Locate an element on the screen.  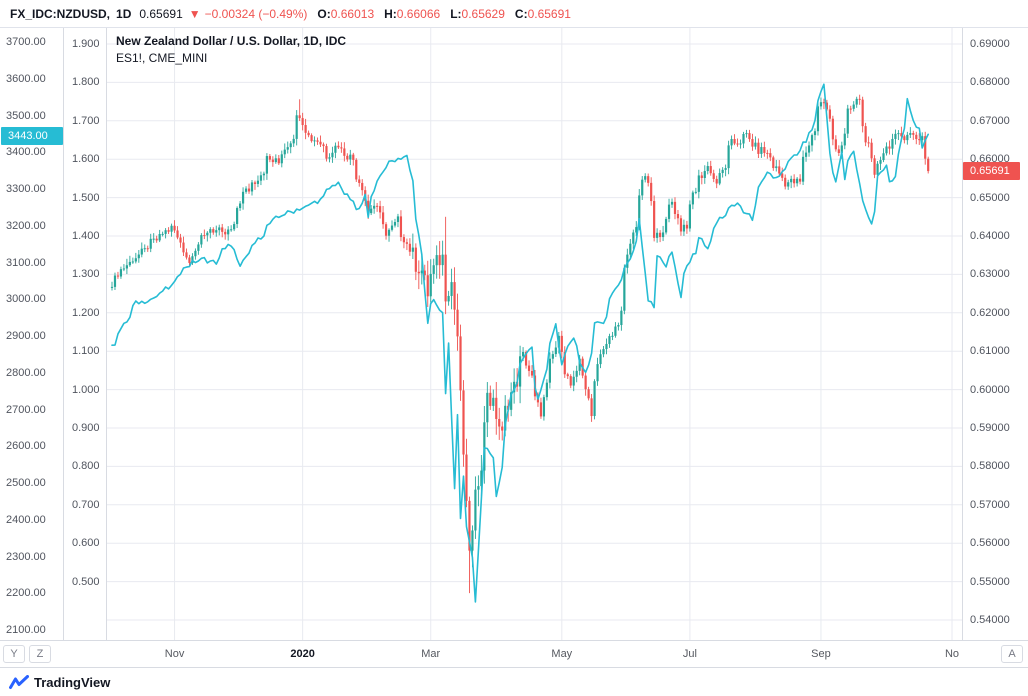
high-value: H: 0.66066 is located at coordinates (412, 13).